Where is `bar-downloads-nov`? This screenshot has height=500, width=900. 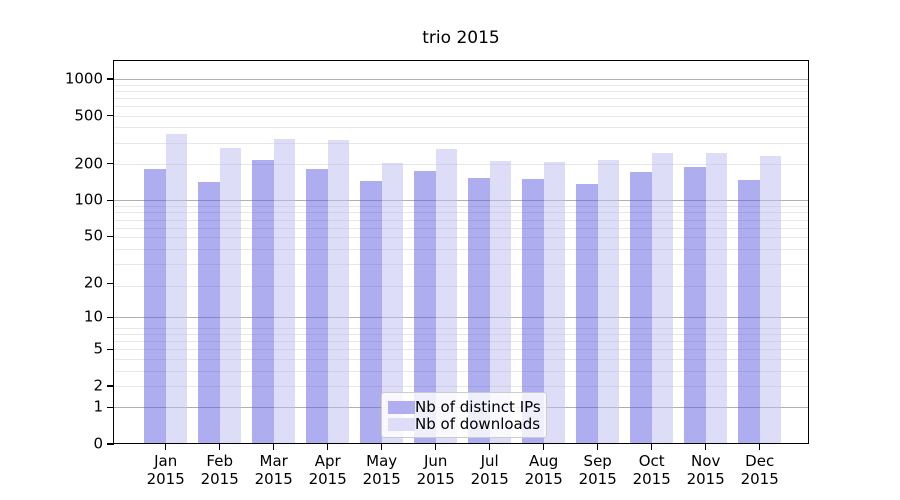
bar-downloads-nov is located at coordinates (716, 298).